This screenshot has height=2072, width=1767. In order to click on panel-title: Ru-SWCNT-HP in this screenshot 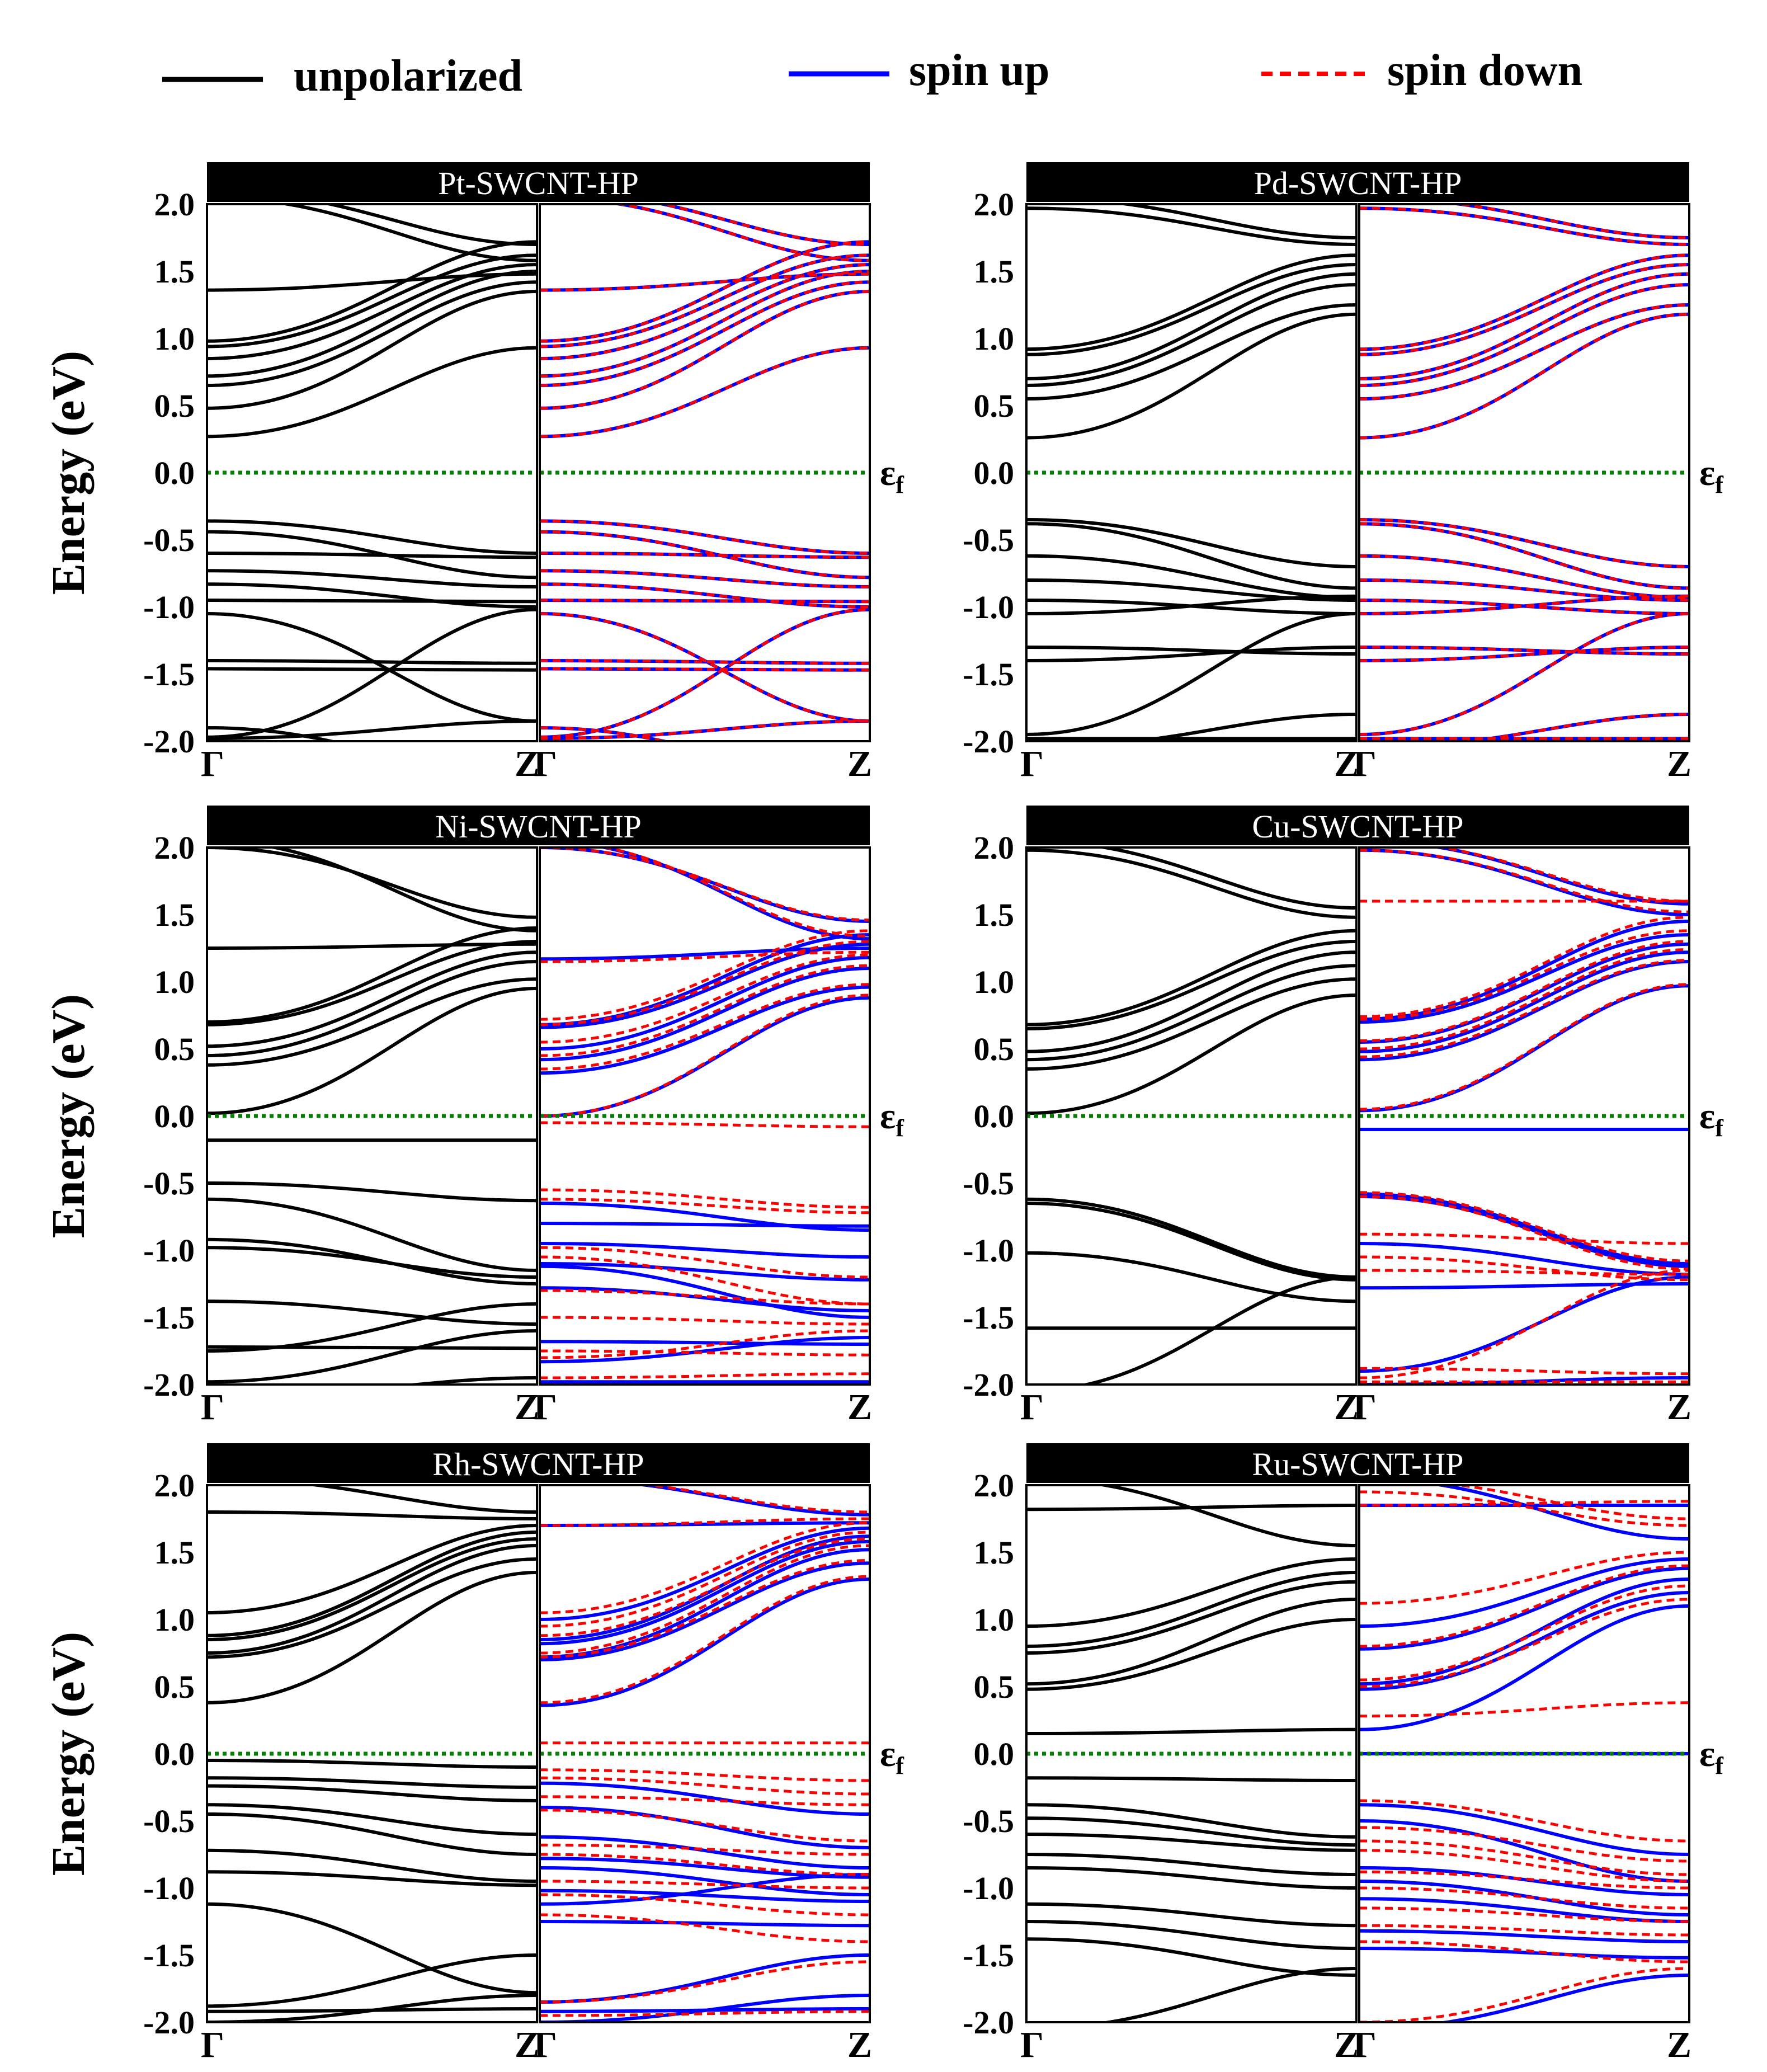, I will do `click(1357, 1464)`.